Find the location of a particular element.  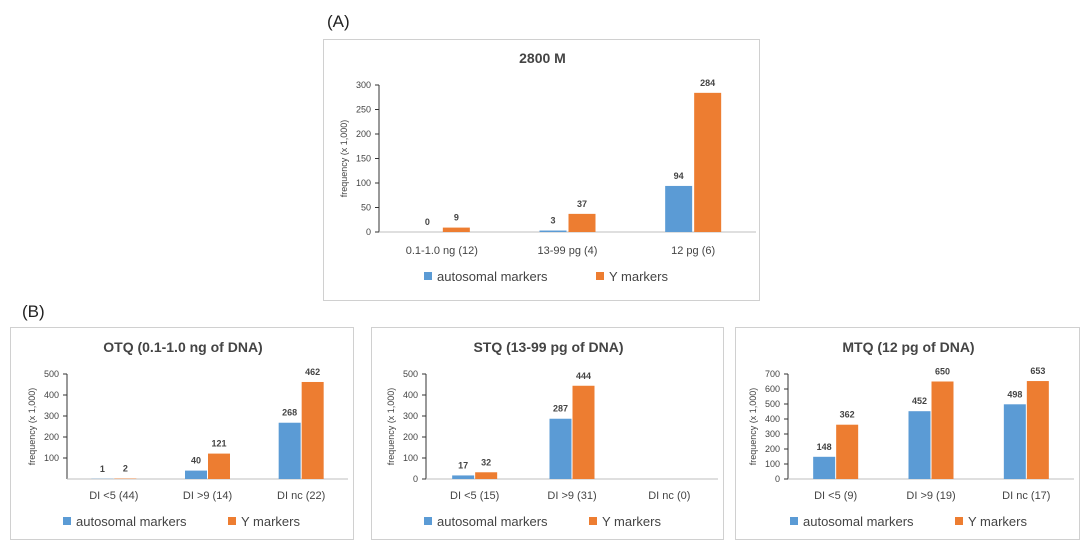

data-label: 452 is located at coordinates (919, 401).